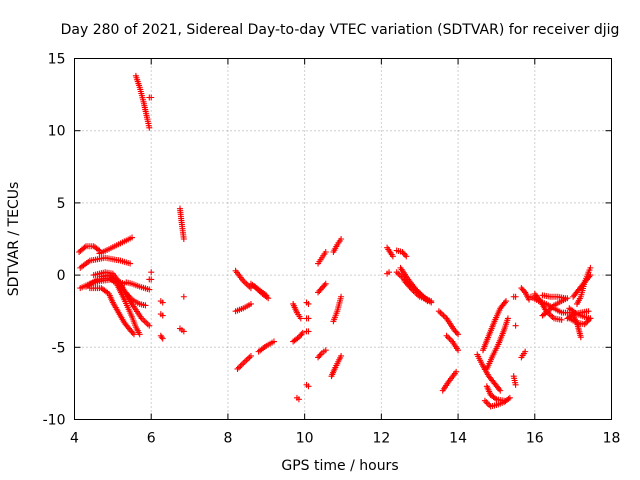 The width and height of the screenshot is (640, 480). I want to click on y-tick-label: 10, so click(57, 132).